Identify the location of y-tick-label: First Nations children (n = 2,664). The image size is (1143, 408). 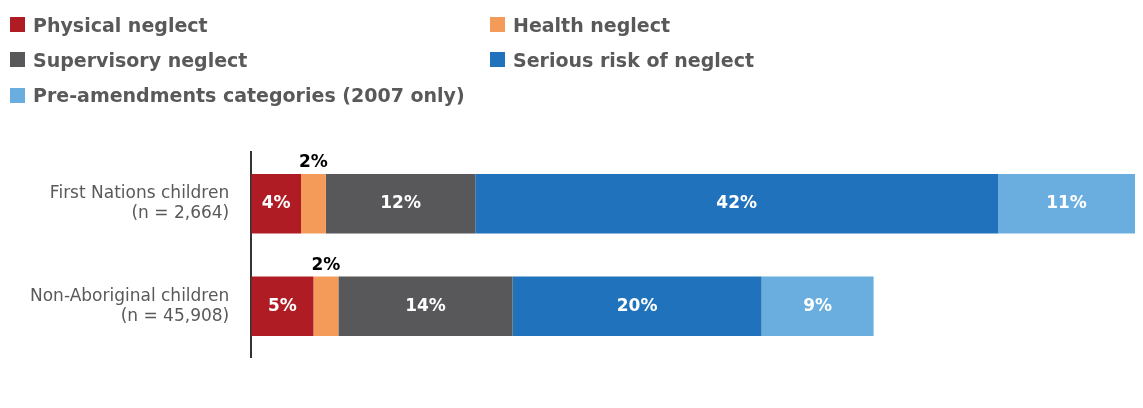
(139, 202).